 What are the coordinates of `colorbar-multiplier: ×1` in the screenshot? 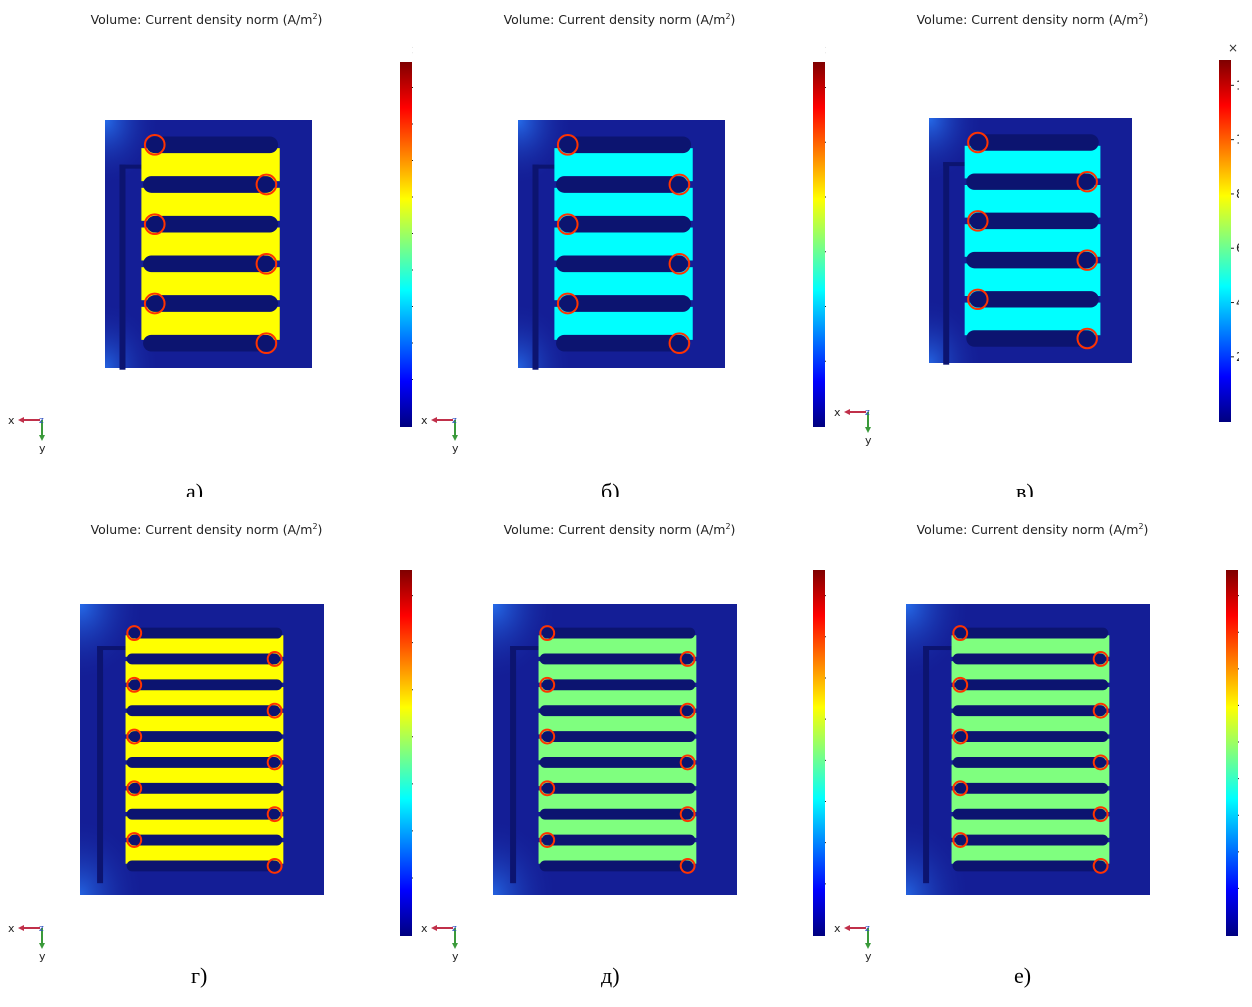 It's located at (1233, 48).